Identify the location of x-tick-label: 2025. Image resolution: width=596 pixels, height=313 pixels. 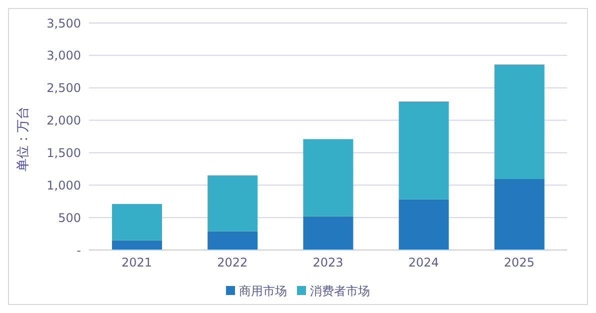
(519, 263).